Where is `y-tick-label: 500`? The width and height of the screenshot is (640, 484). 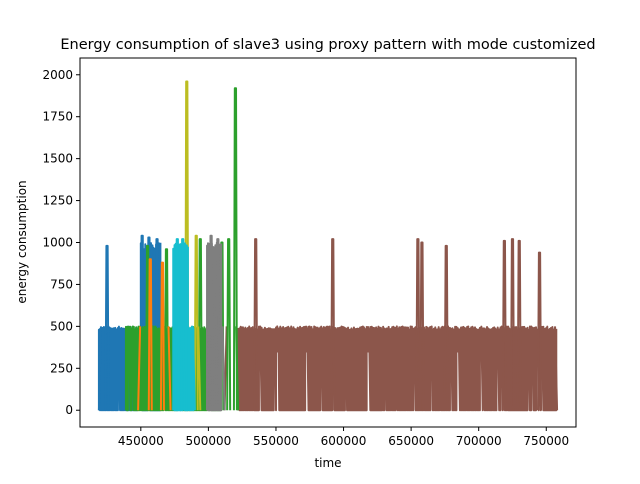
y-tick-label: 500 is located at coordinates (61, 326).